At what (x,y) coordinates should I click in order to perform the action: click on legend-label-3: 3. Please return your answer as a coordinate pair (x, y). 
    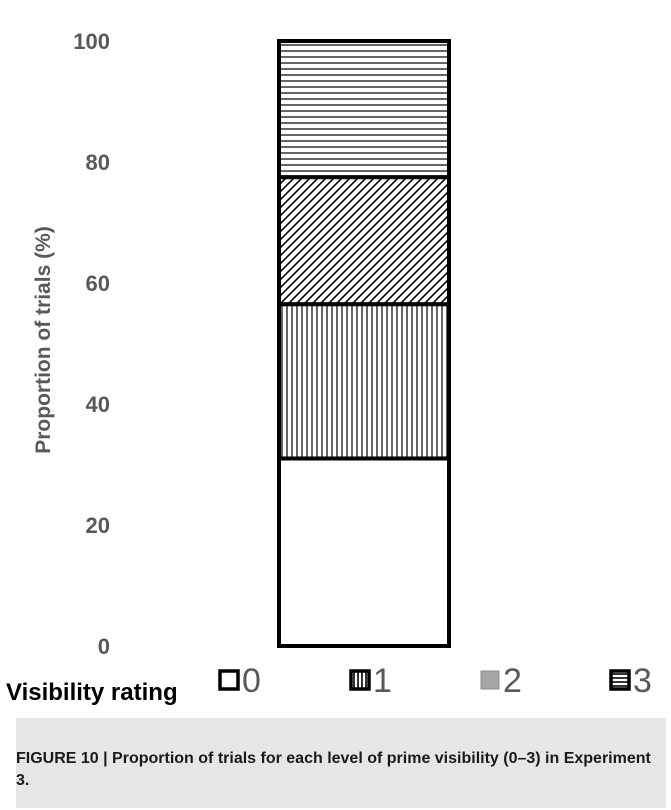
    Looking at the image, I should click on (642, 681).